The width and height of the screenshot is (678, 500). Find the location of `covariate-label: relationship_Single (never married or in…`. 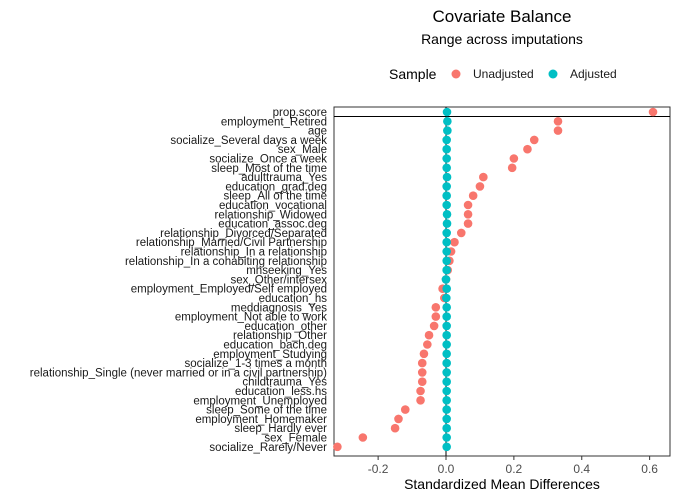

covariate-label: relationship_Single (never married or in… is located at coordinates (178, 373).